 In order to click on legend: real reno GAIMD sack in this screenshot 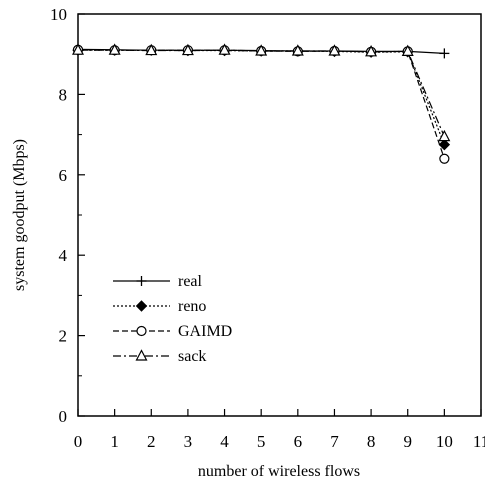, I will do `click(172, 319)`.